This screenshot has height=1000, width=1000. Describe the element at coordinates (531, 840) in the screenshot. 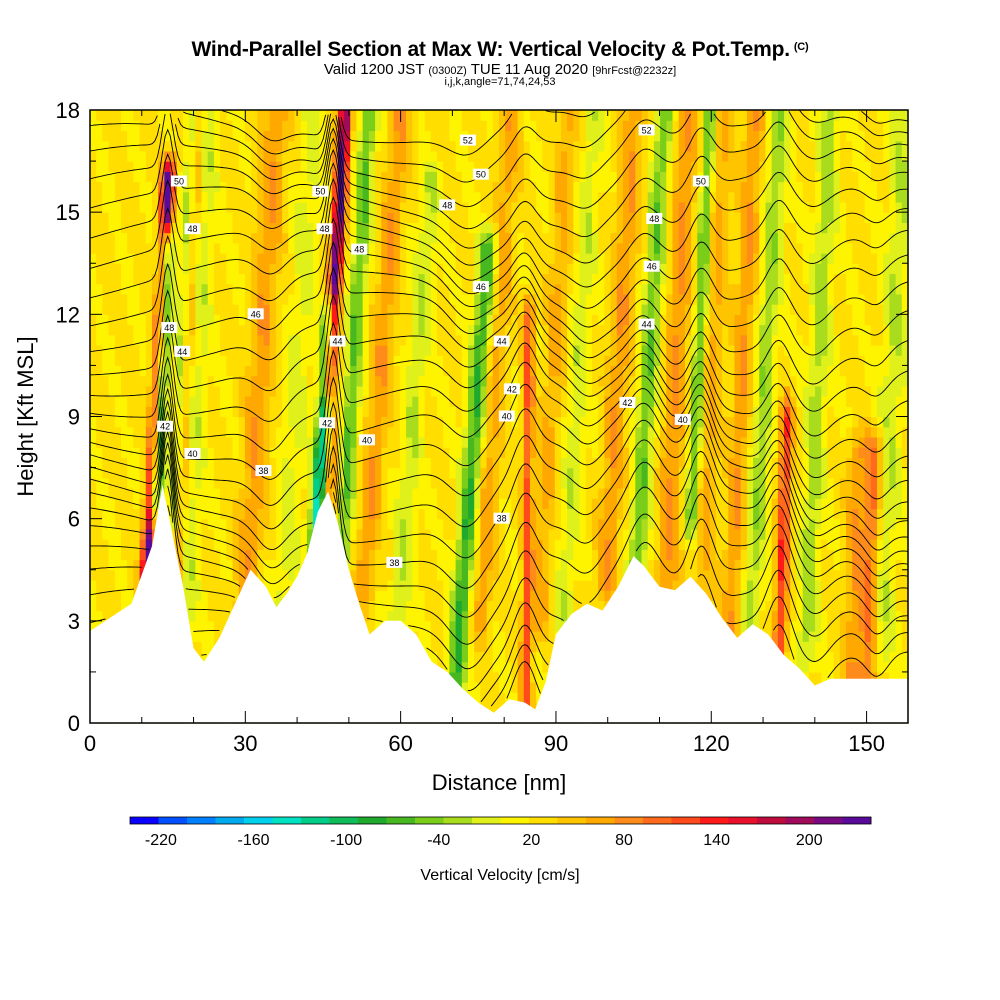

I see `colorbar-tick-label: 20` at that location.